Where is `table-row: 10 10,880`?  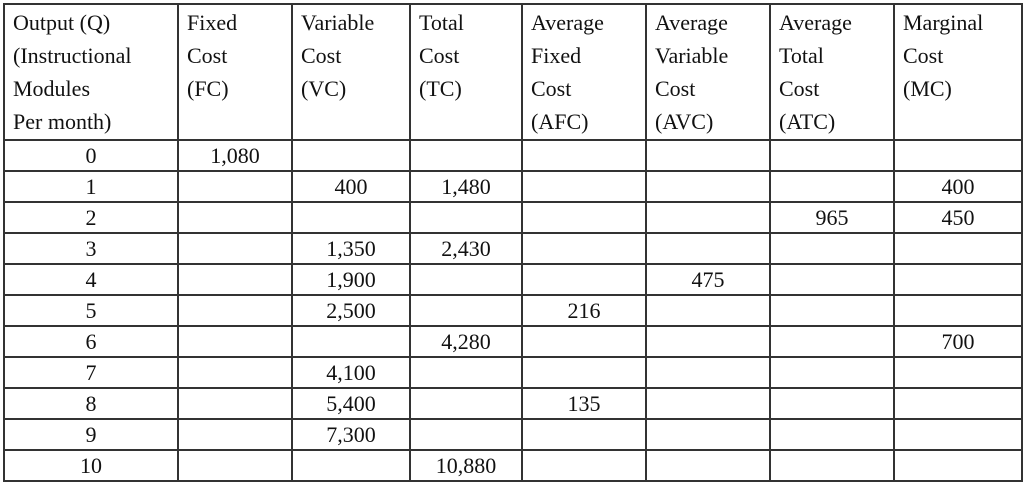 table-row: 10 10,880 is located at coordinates (513, 465).